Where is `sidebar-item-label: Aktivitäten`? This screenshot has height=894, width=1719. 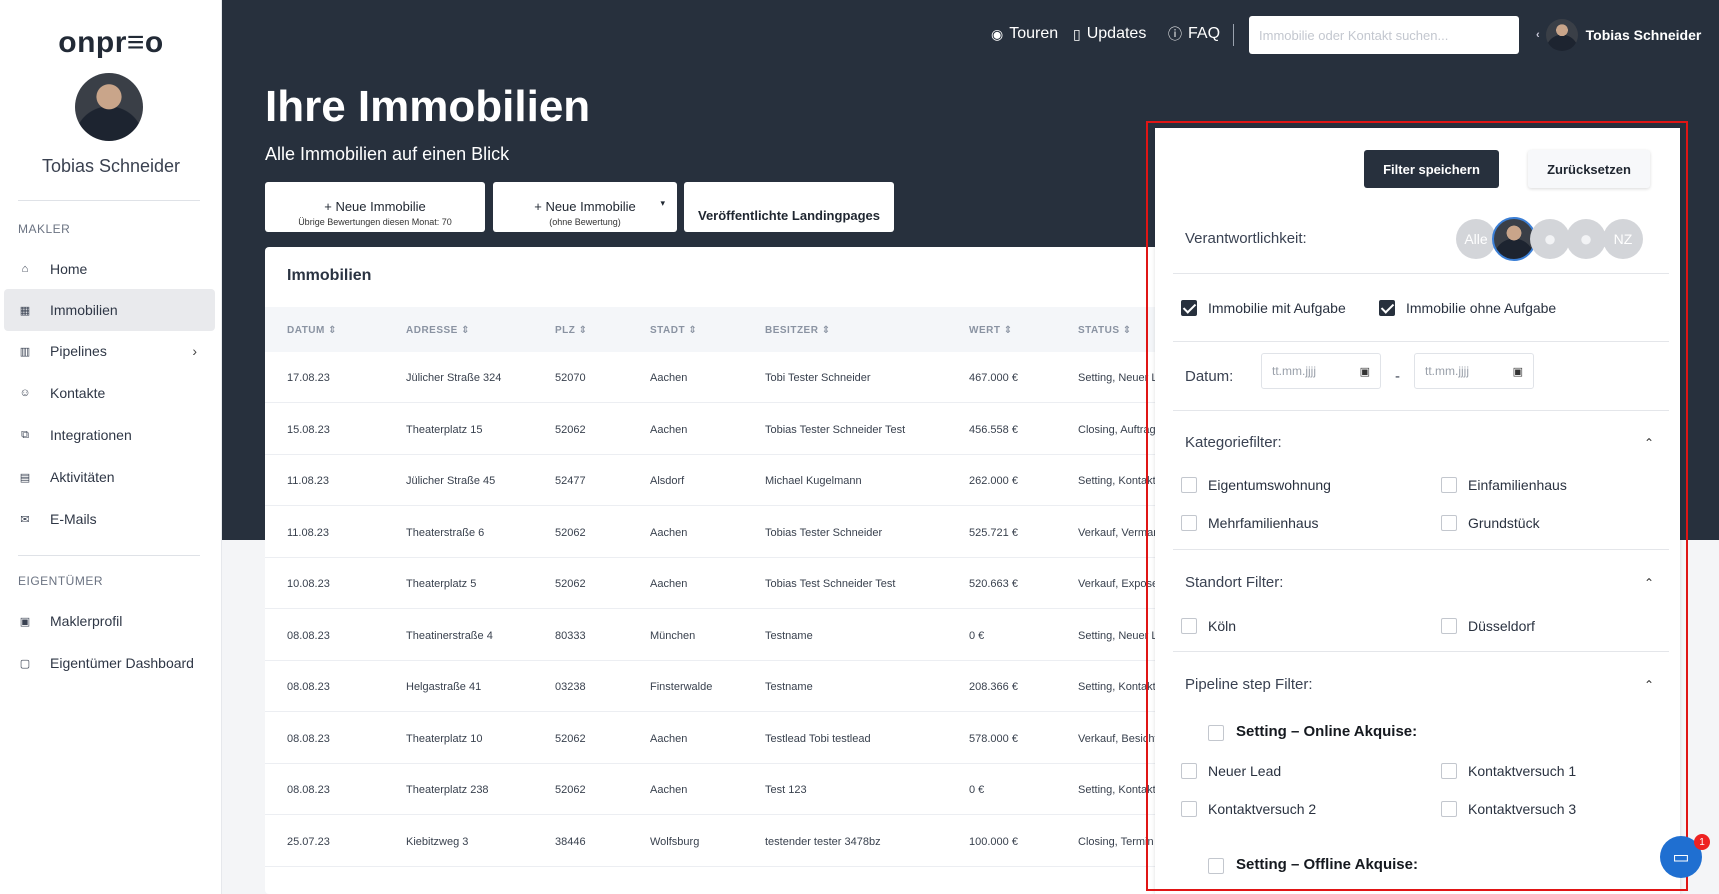 sidebar-item-label: Aktivitäten is located at coordinates (82, 477).